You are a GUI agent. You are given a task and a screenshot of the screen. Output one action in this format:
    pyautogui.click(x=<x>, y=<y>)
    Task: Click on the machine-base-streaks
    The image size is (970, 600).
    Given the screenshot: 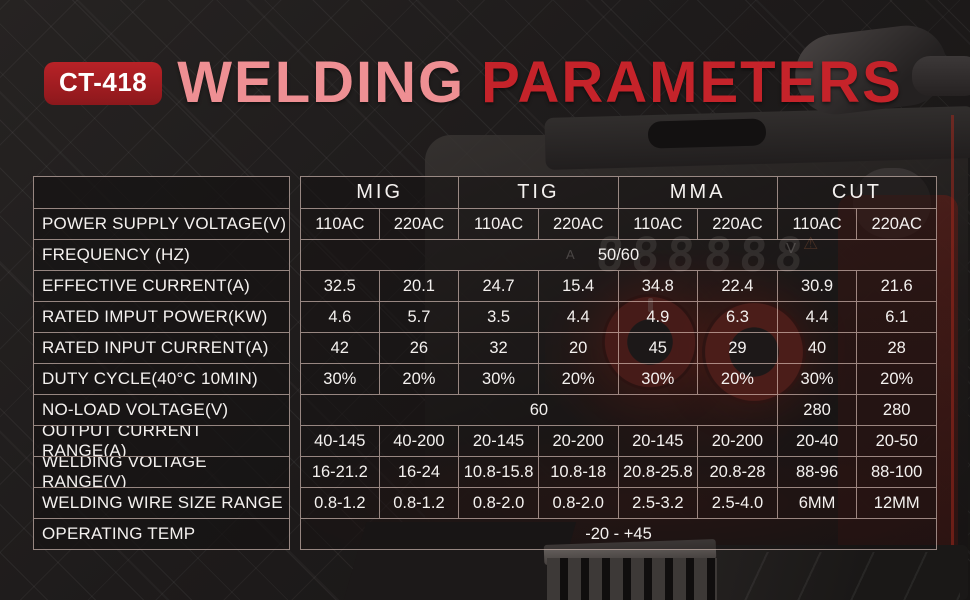 What is the action you would take?
    pyautogui.click(x=785, y=576)
    